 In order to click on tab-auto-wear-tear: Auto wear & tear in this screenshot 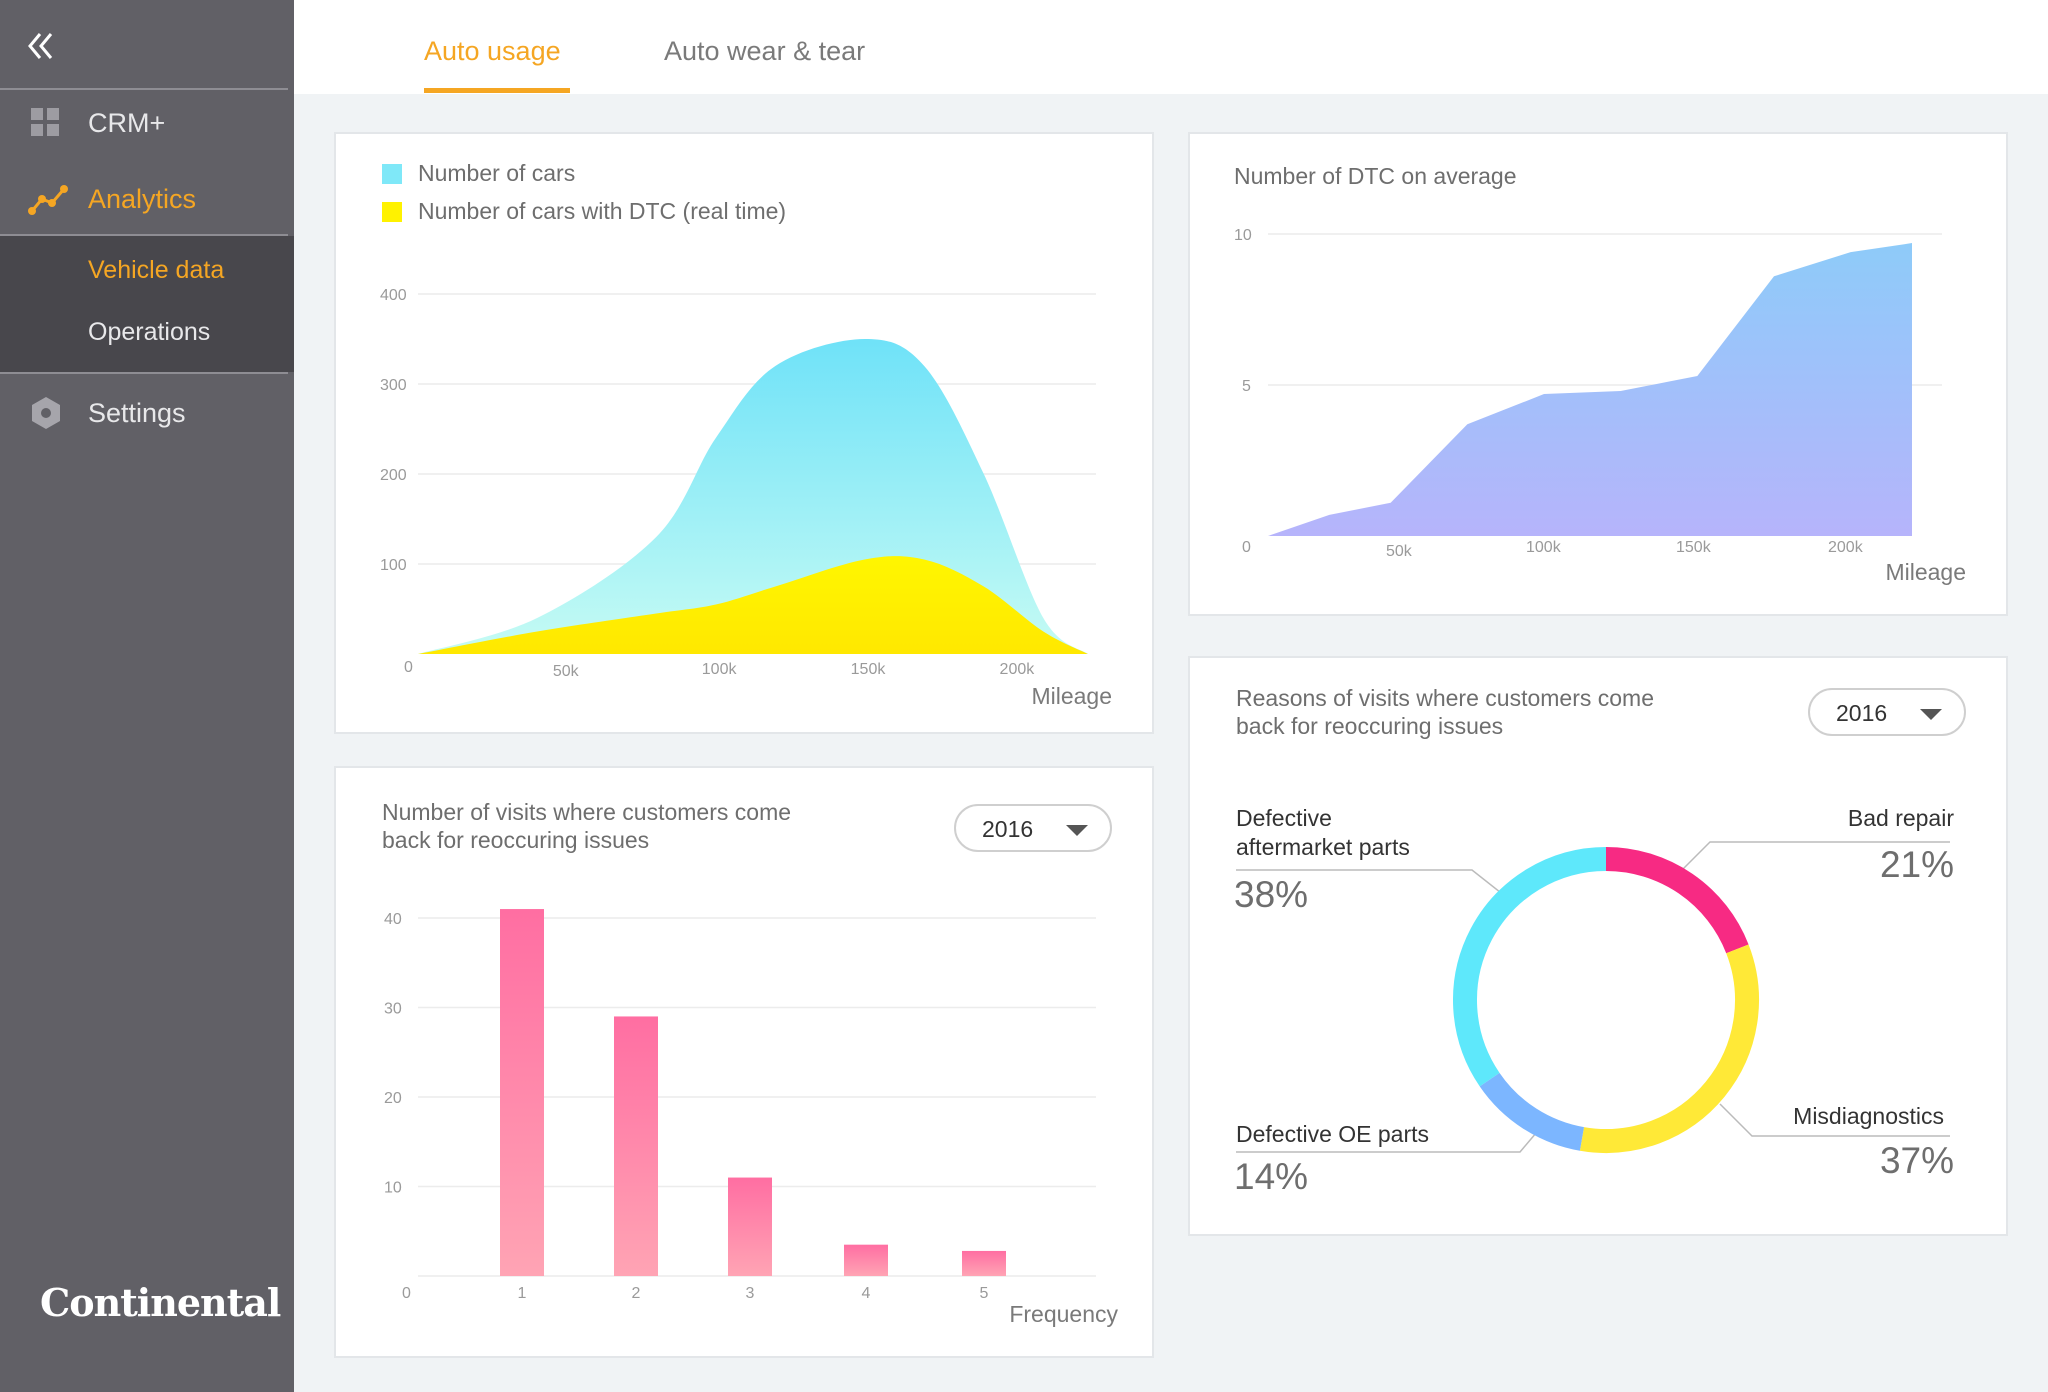, I will do `click(765, 51)`.